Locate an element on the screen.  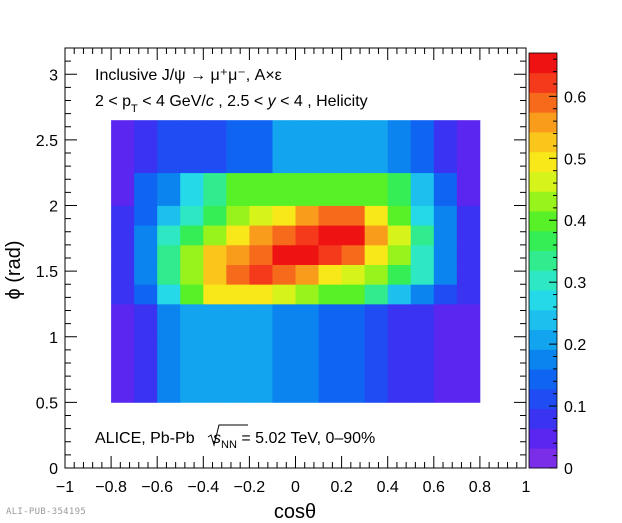
colorbar-frame is located at coordinates (543, 260).